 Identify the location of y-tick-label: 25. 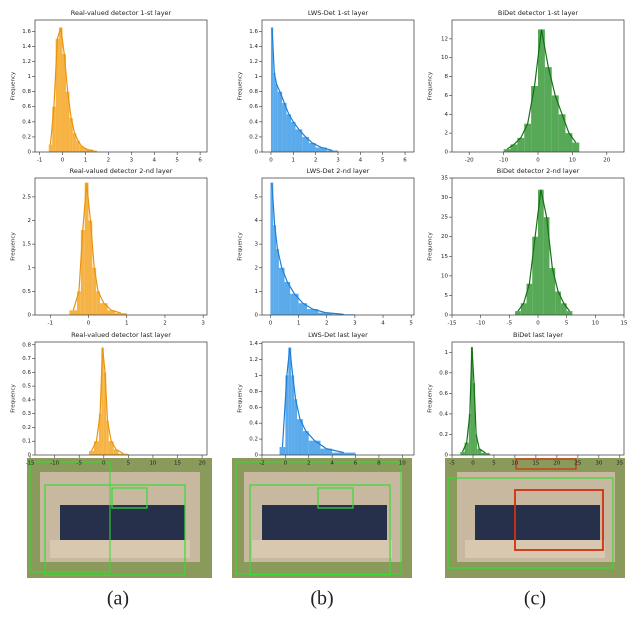
(444, 218).